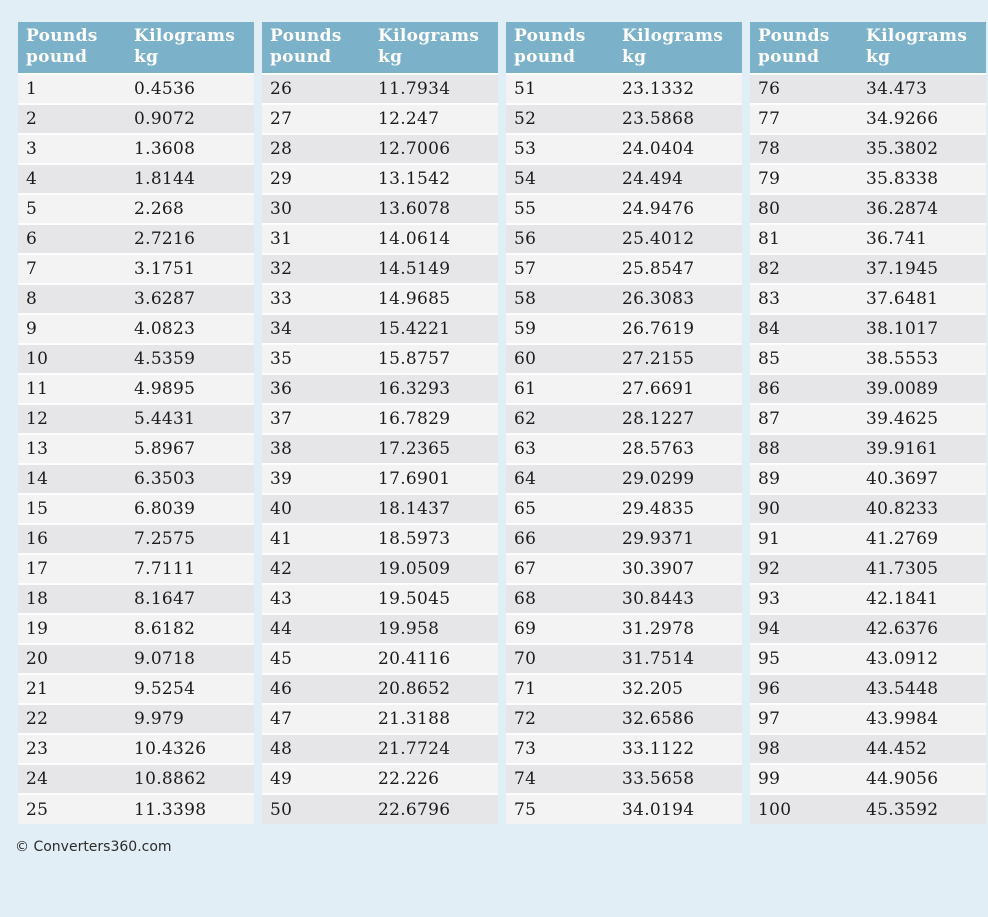 The width and height of the screenshot is (988, 917). Describe the element at coordinates (922, 538) in the screenshot. I see `kilograms-cell: 41.2769` at that location.